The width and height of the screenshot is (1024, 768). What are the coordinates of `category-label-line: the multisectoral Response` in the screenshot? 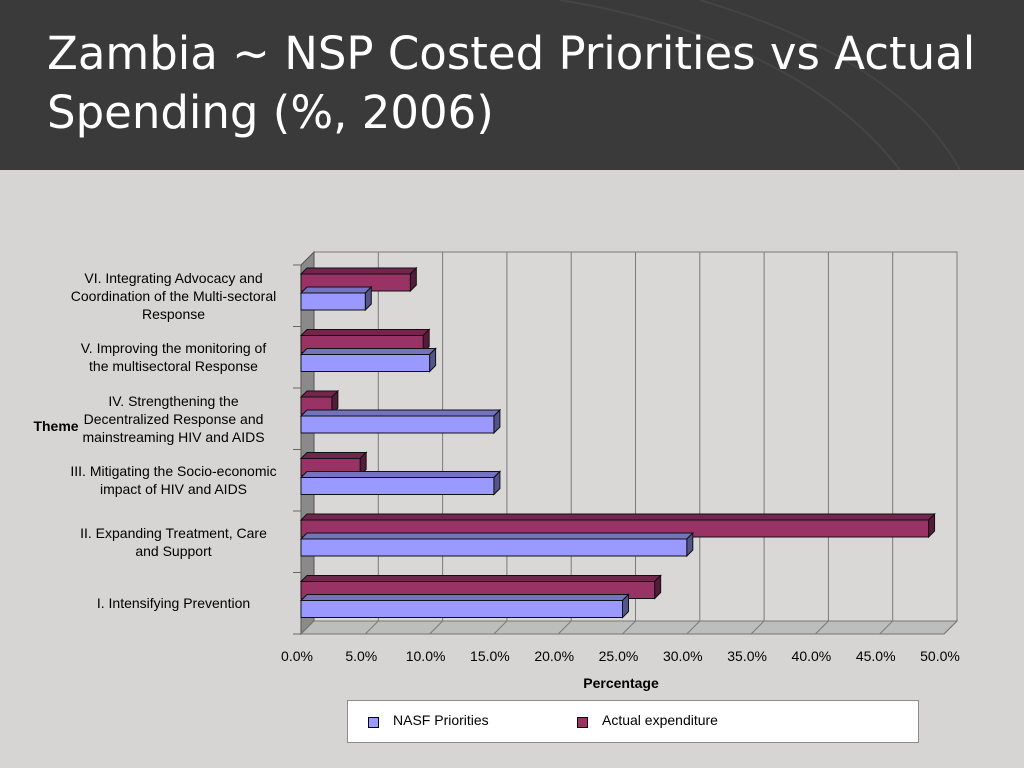 It's located at (173, 366).